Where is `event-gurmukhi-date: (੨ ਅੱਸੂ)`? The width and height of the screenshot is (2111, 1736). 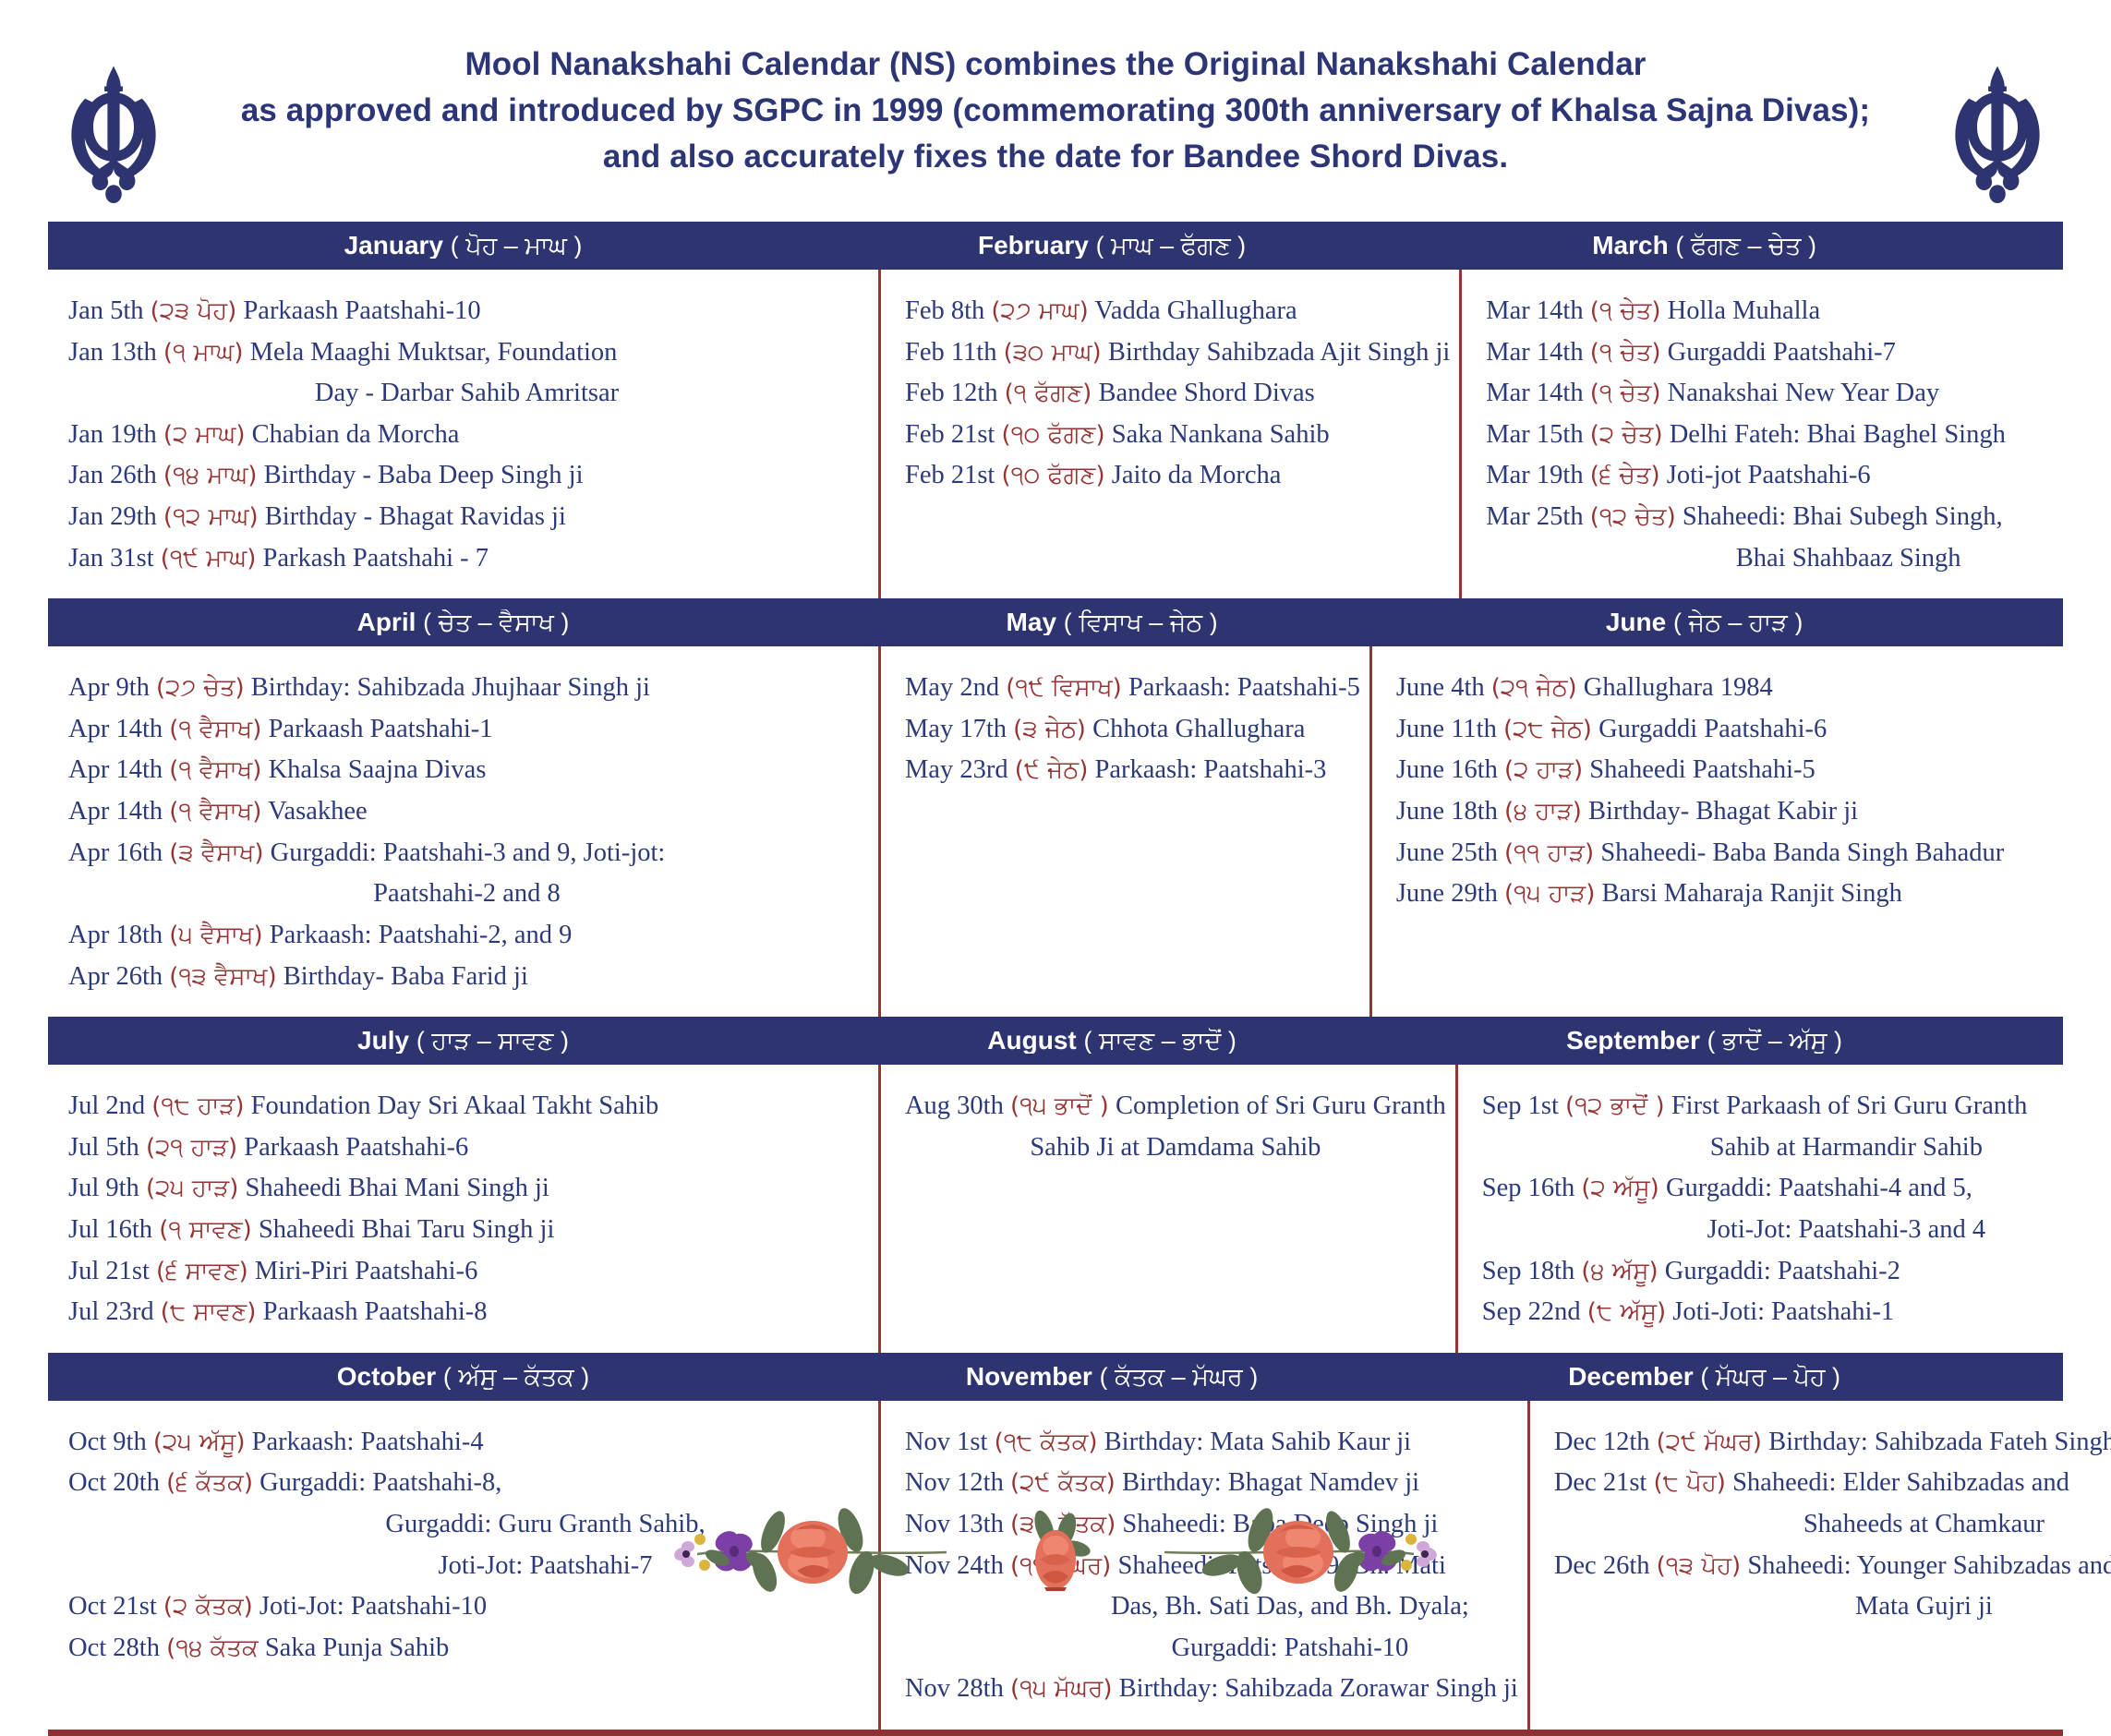
event-gurmukhi-date: (੨ ਅੱਸੂ) is located at coordinates (1620, 1189).